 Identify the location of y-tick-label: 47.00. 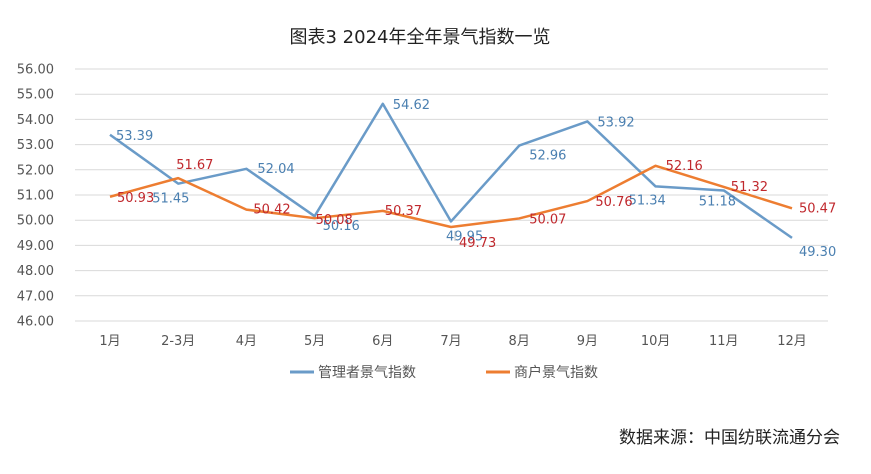
(35, 296).